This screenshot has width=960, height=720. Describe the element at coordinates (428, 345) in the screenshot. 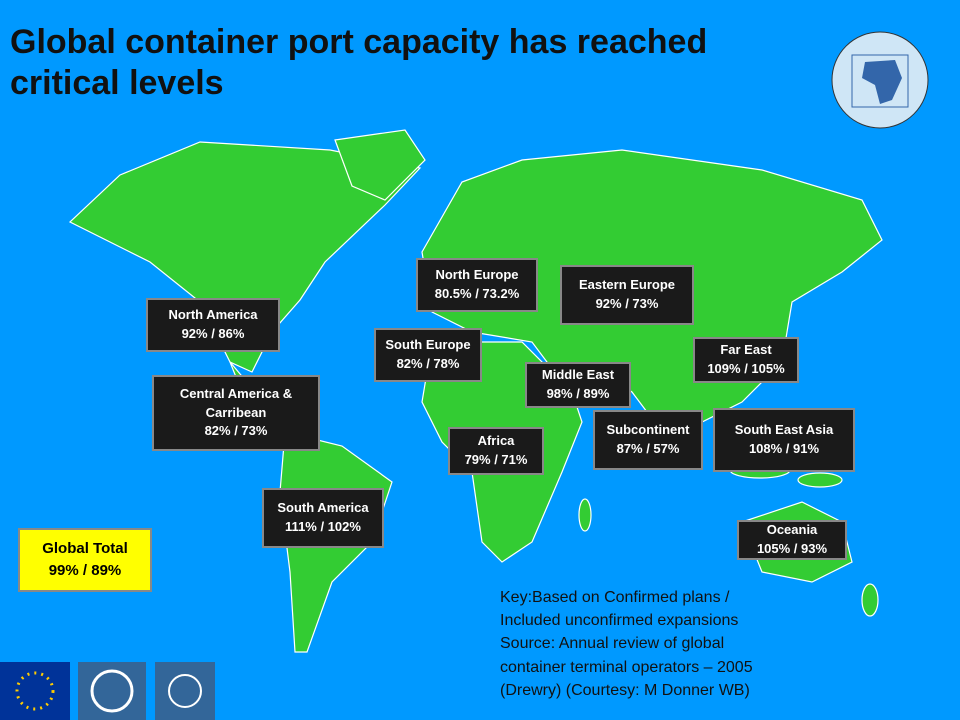

I see `region-label-line: South Europe` at that location.